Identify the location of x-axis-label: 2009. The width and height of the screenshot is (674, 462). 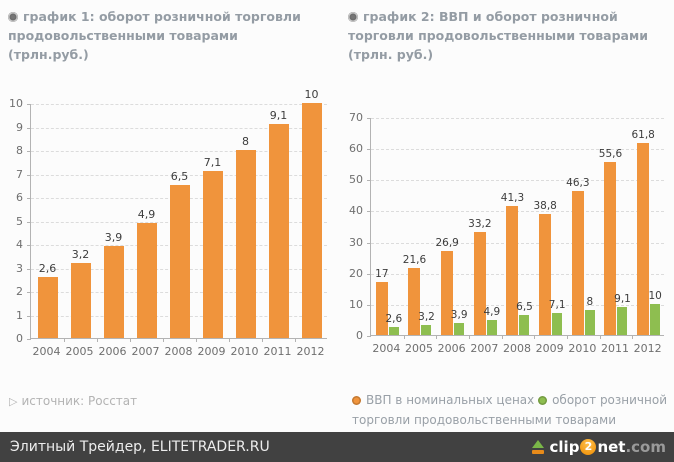
(549, 348).